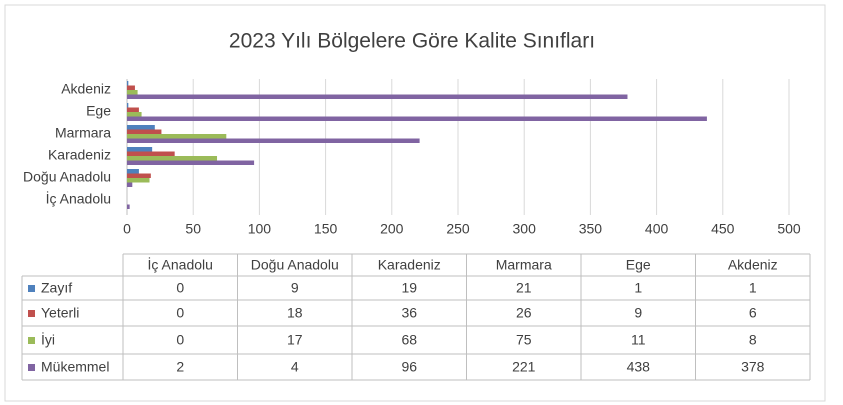 The height and width of the screenshot is (405, 843). Describe the element at coordinates (458, 229) in the screenshot. I see `x-tick-label: 250` at that location.